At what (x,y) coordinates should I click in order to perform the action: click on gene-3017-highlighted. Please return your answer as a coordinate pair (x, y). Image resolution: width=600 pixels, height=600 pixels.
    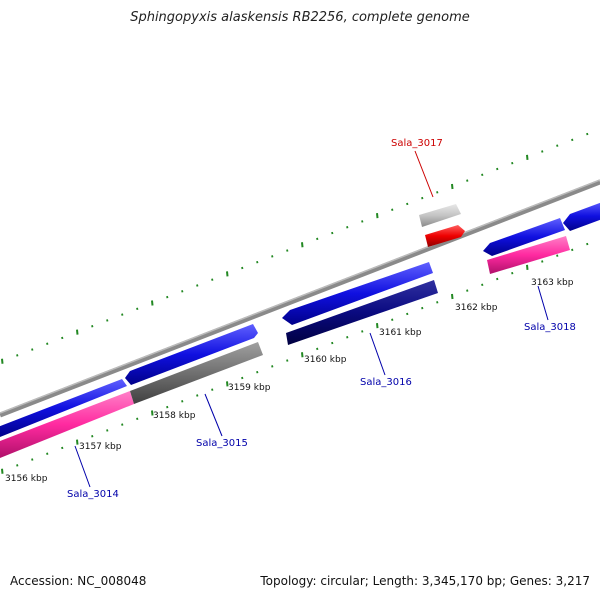
    Looking at the image, I should click on (445, 236).